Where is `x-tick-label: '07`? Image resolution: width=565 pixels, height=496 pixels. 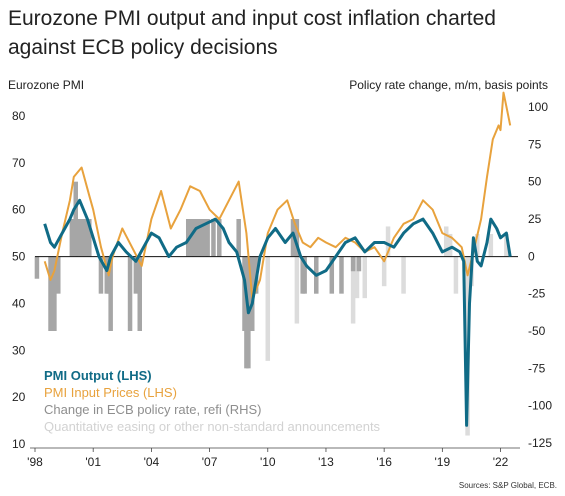 x-tick-label: '07 is located at coordinates (210, 462).